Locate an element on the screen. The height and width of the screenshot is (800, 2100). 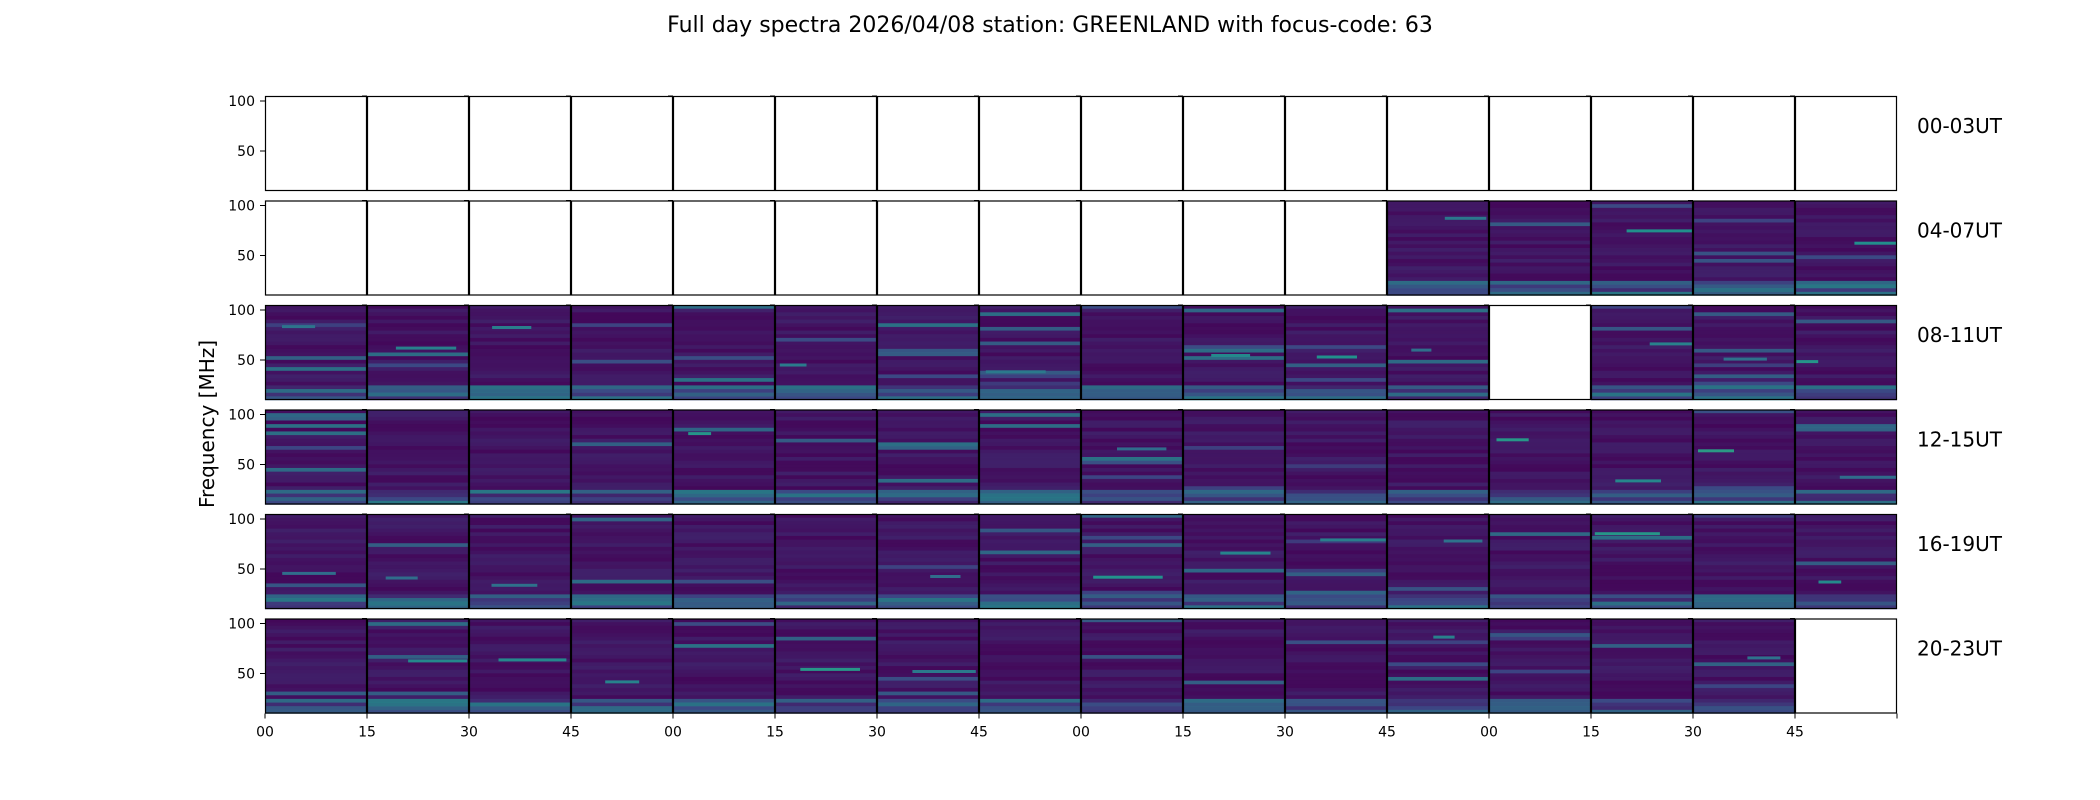
spectra-row: 50 100 16-19UT is located at coordinates (1115, 561).